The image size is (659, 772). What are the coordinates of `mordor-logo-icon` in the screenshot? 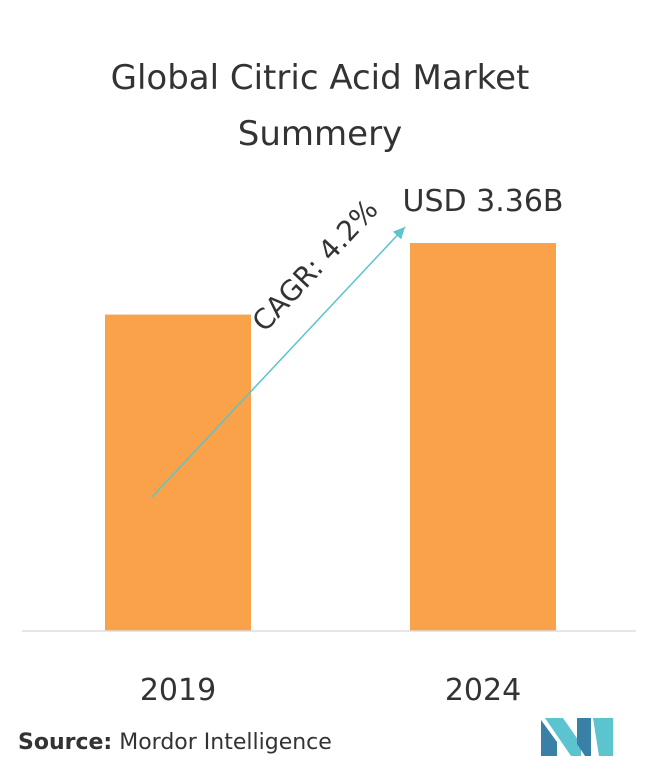 It's located at (577, 737).